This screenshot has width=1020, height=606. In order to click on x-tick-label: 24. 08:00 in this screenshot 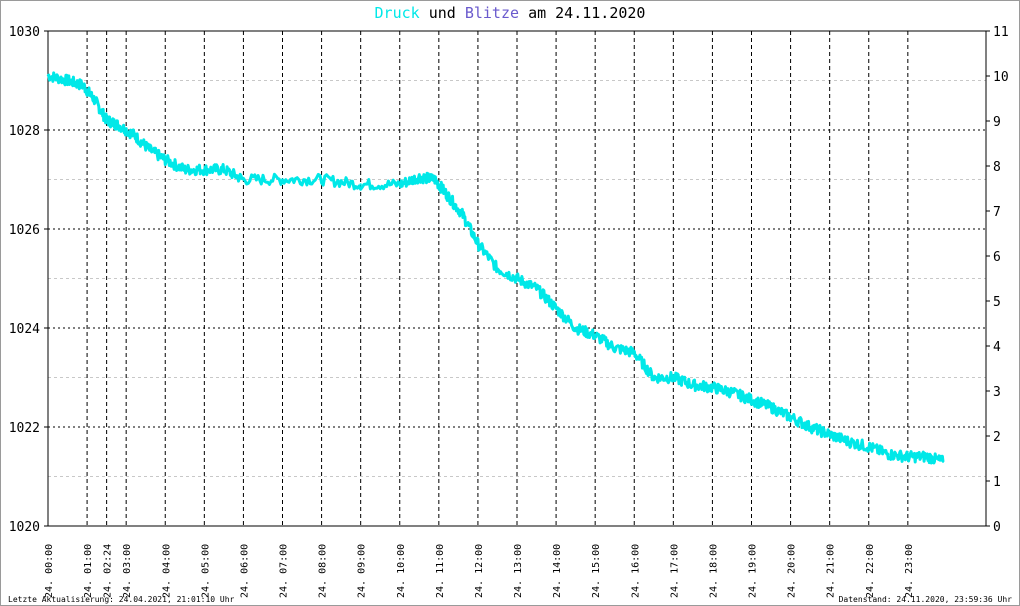, I will do `click(323, 571)`.